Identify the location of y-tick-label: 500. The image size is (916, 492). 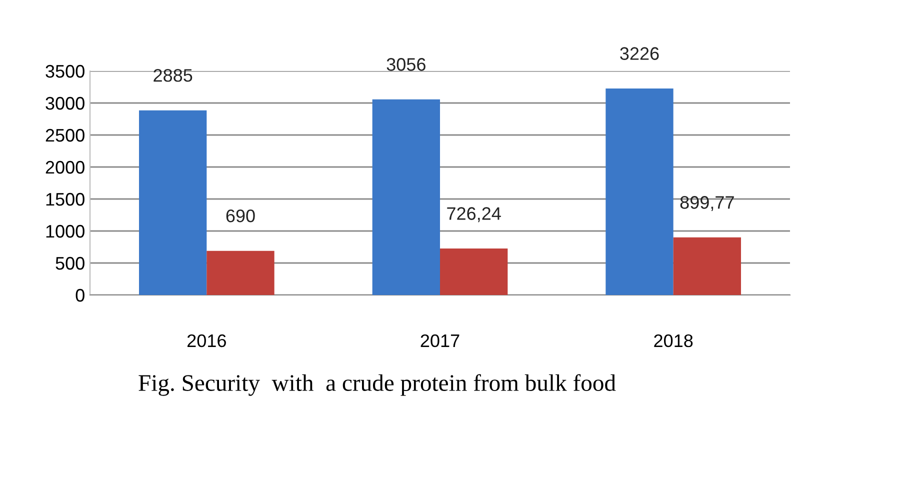
(70, 263).